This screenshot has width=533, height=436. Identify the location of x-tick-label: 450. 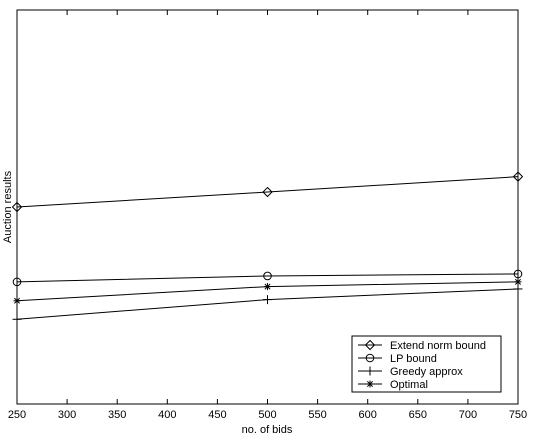
(217, 415).